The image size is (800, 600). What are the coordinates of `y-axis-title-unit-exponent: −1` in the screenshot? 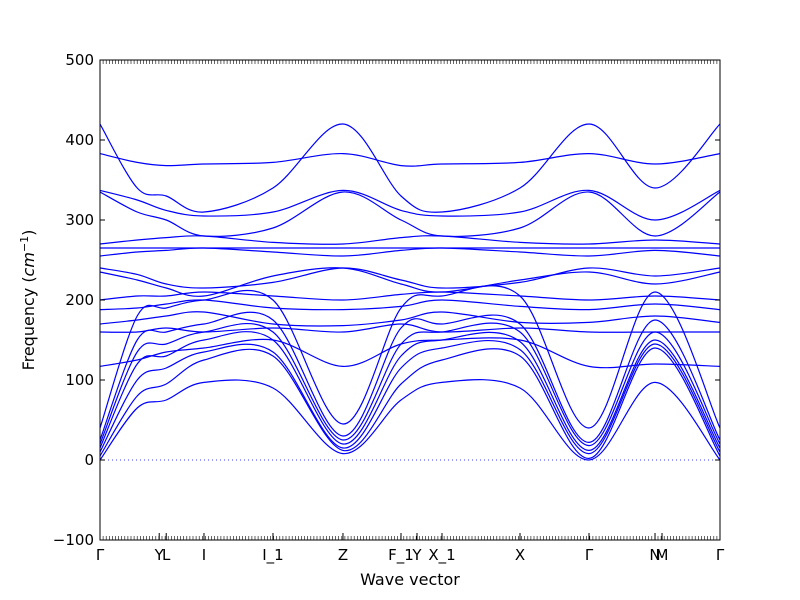 It's located at (24, 244).